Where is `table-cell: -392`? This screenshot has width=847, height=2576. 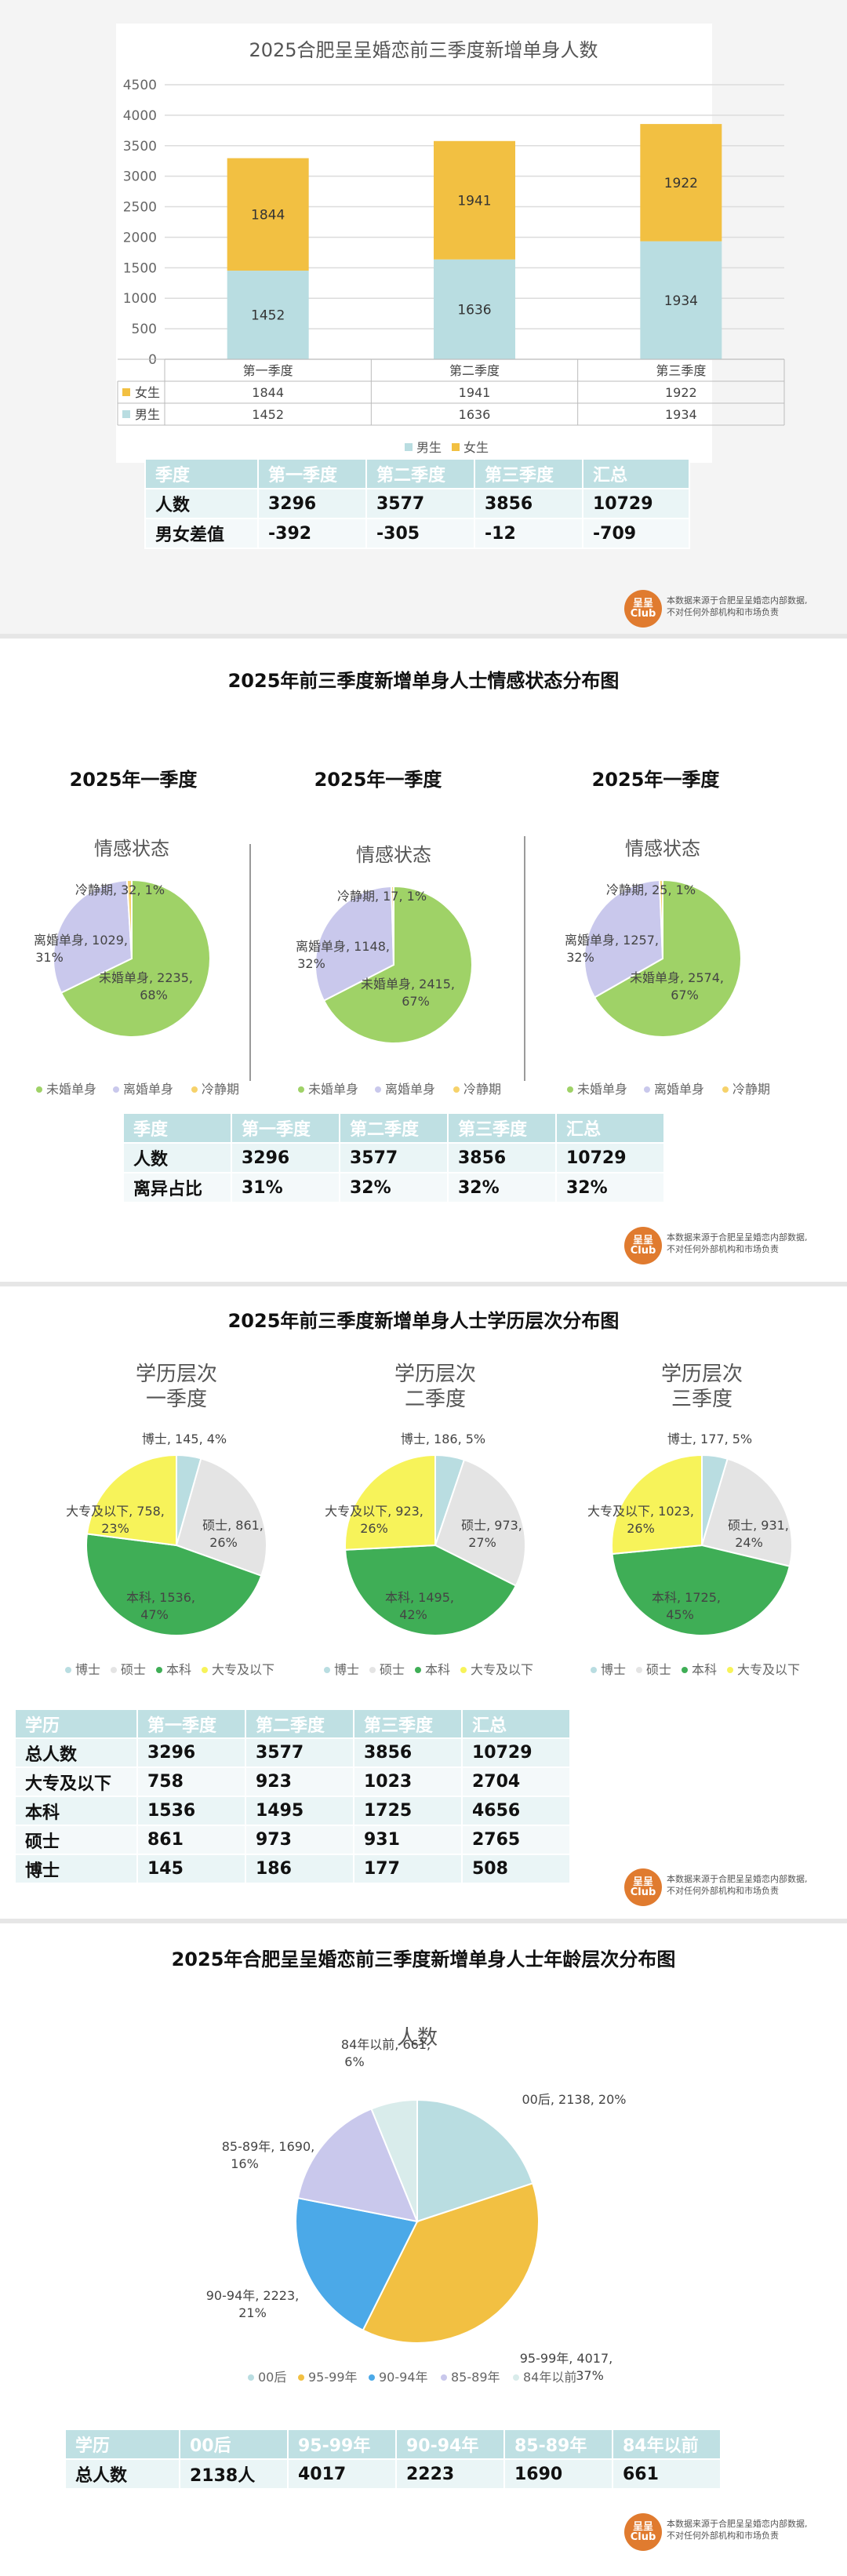
table-cell: -392 is located at coordinates (312, 533).